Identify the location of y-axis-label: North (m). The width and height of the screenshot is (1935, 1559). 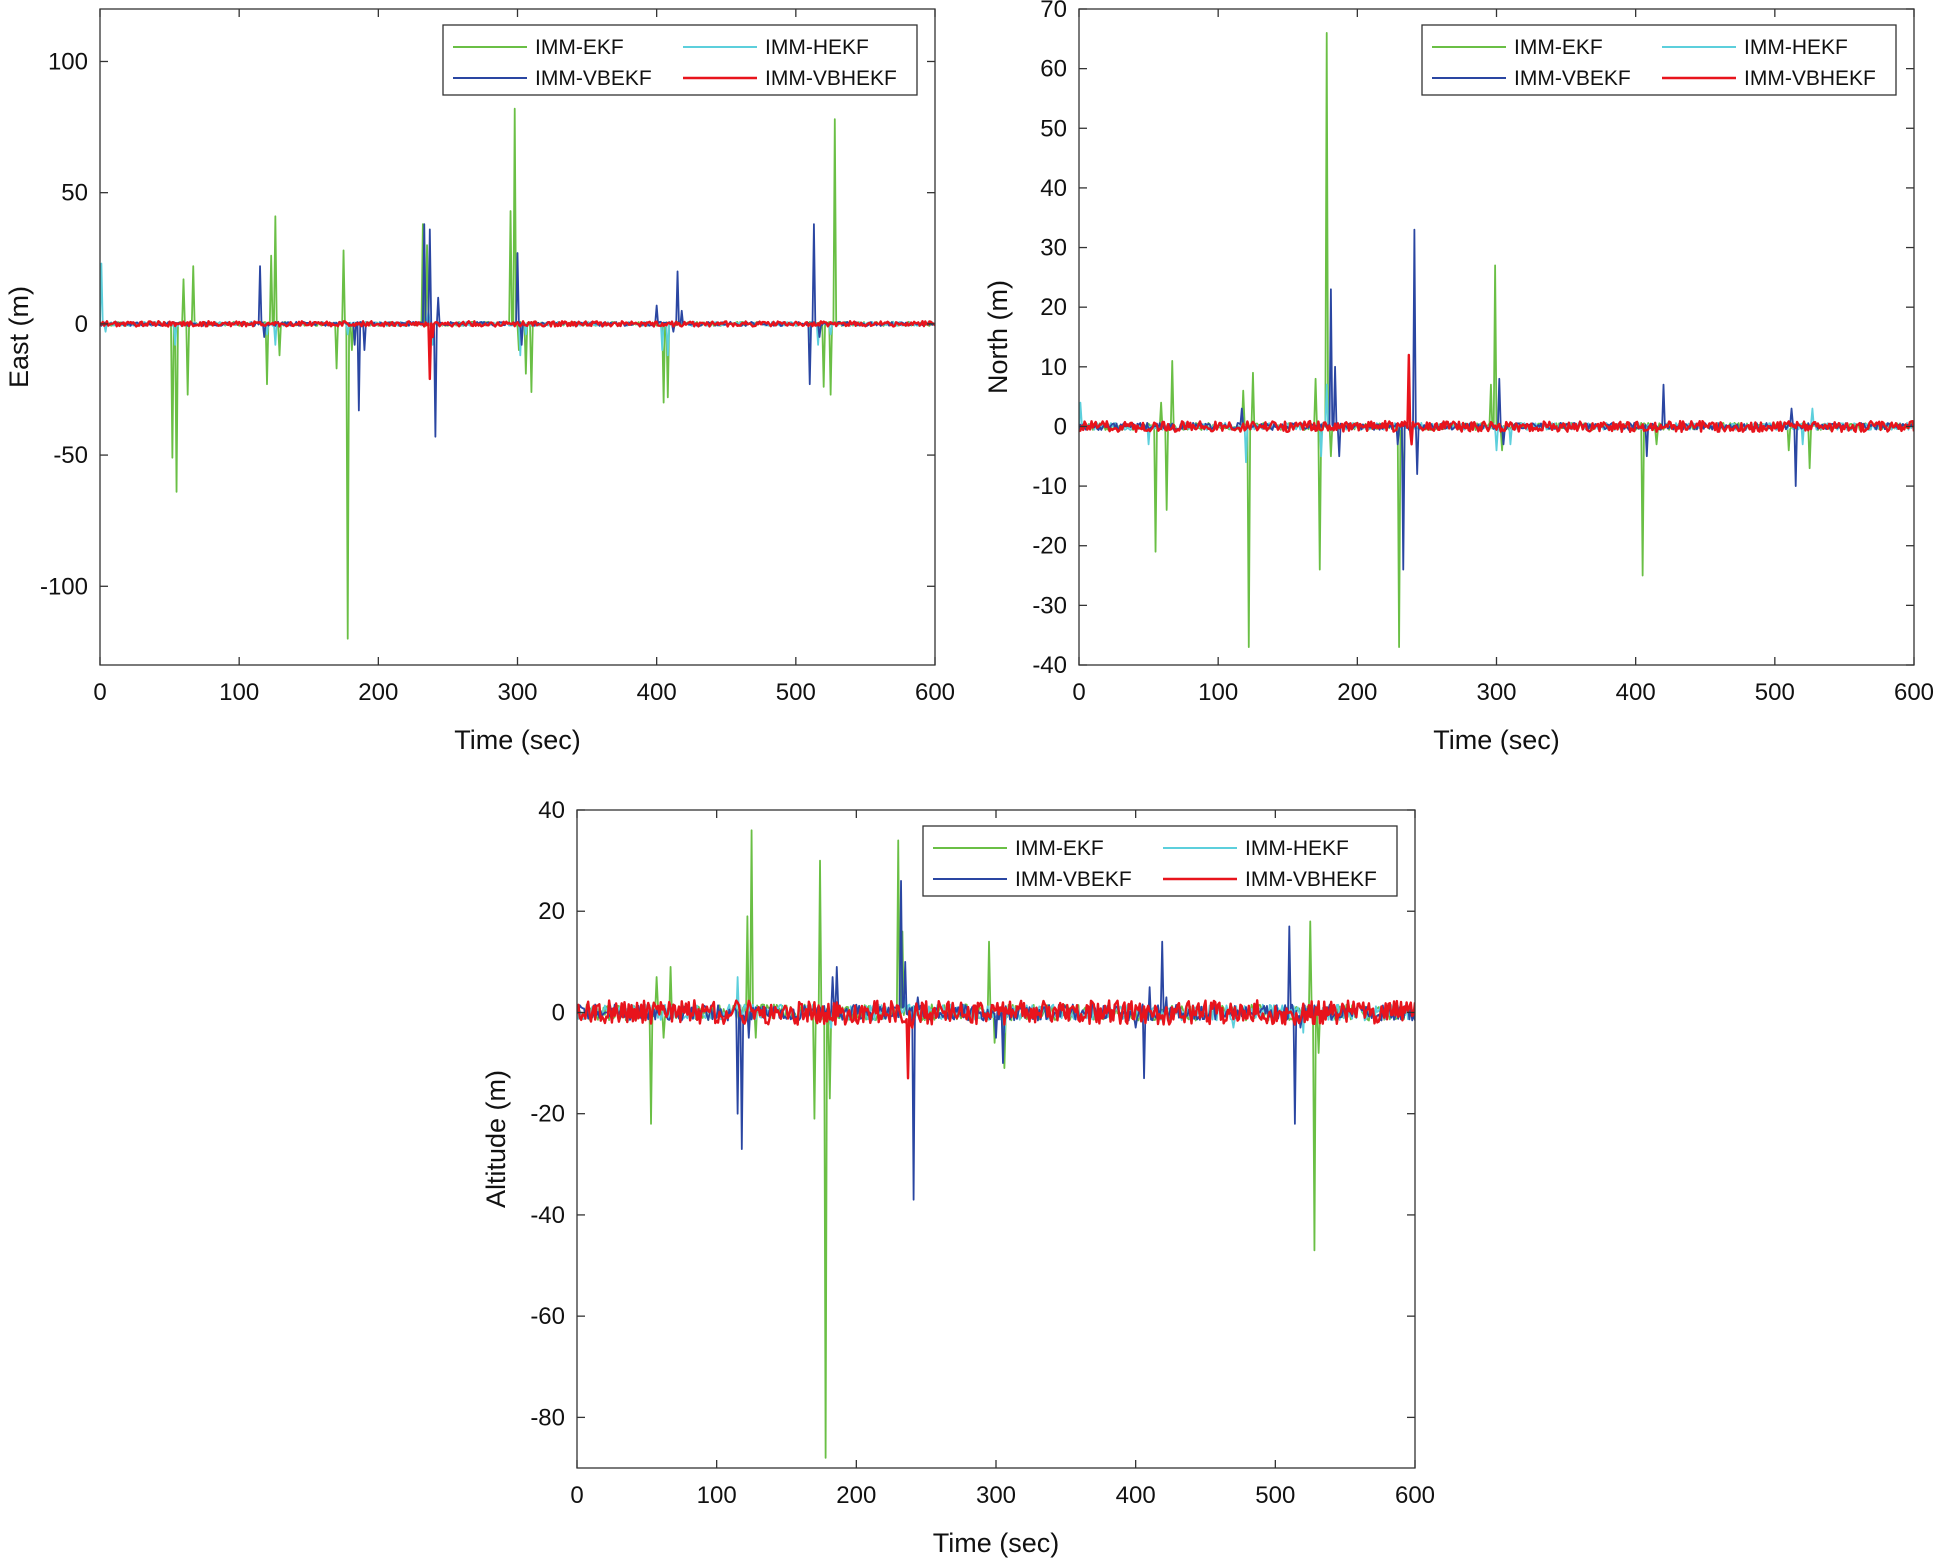
(998, 337).